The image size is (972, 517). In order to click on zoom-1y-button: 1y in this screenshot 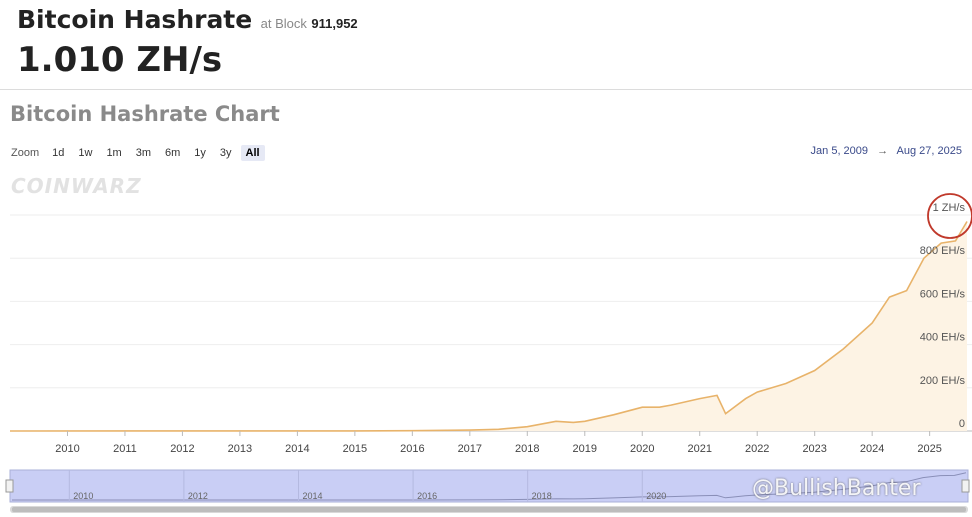, I will do `click(200, 153)`.